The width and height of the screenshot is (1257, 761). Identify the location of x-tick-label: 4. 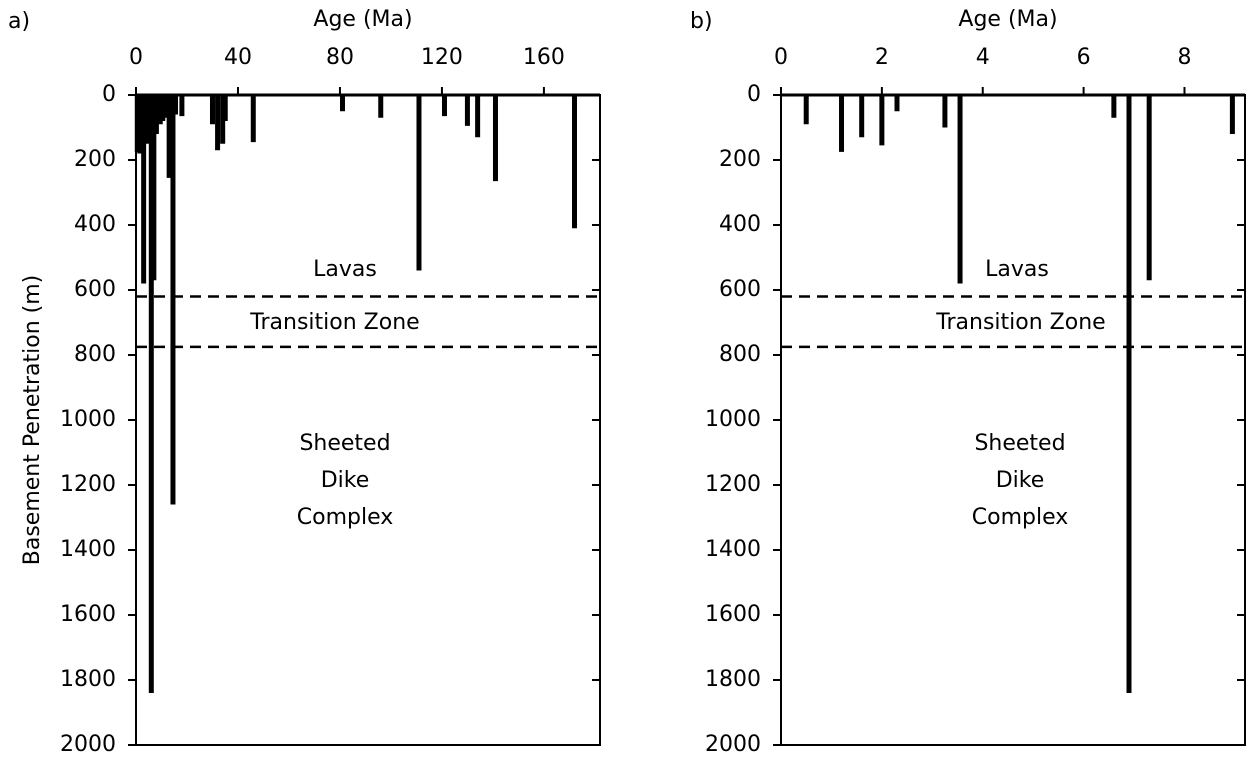
(983, 57).